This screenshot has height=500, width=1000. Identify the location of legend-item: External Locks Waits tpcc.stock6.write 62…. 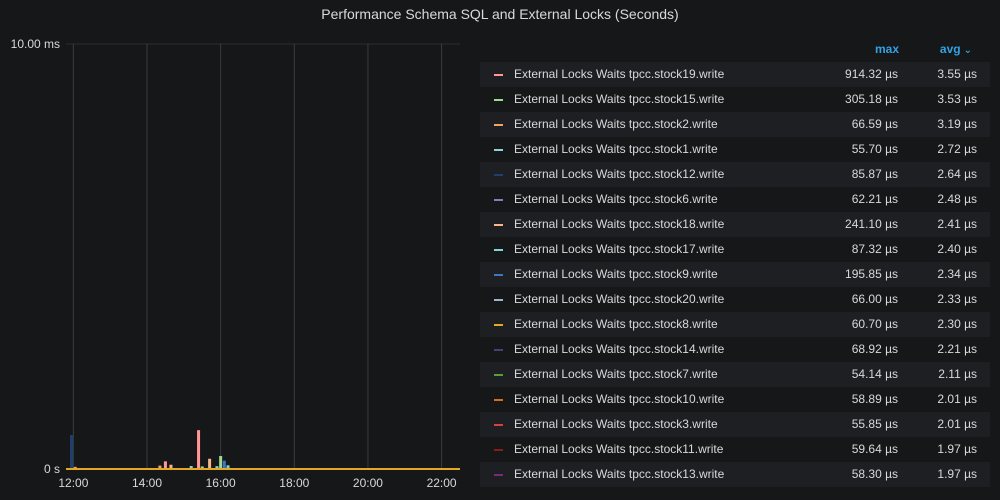
(735, 199).